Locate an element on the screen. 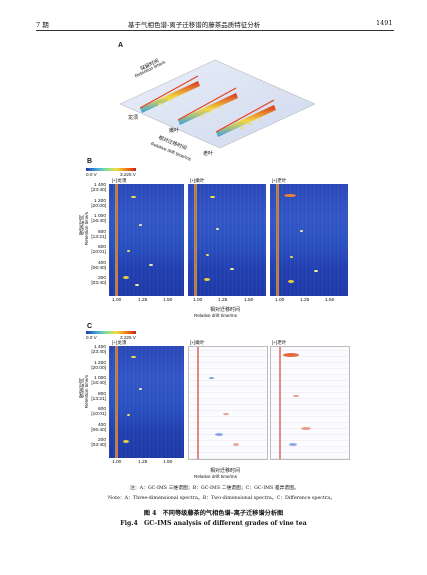  panel-b-xtick-6: 1.50 is located at coordinates (249, 300).